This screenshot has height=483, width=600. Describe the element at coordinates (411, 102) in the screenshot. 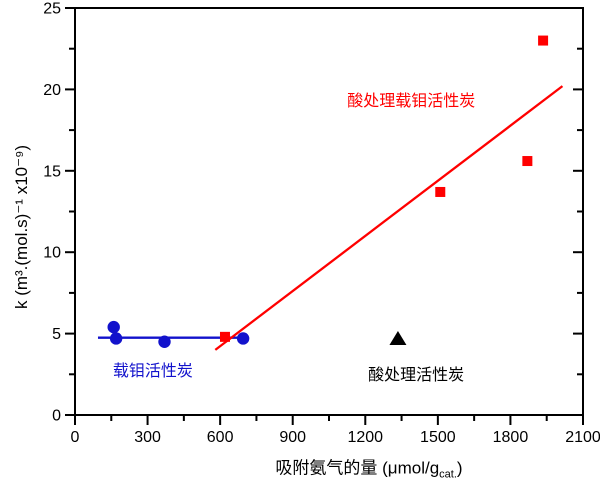

I see `series-annotation: 酸处理载钼活性炭` at that location.